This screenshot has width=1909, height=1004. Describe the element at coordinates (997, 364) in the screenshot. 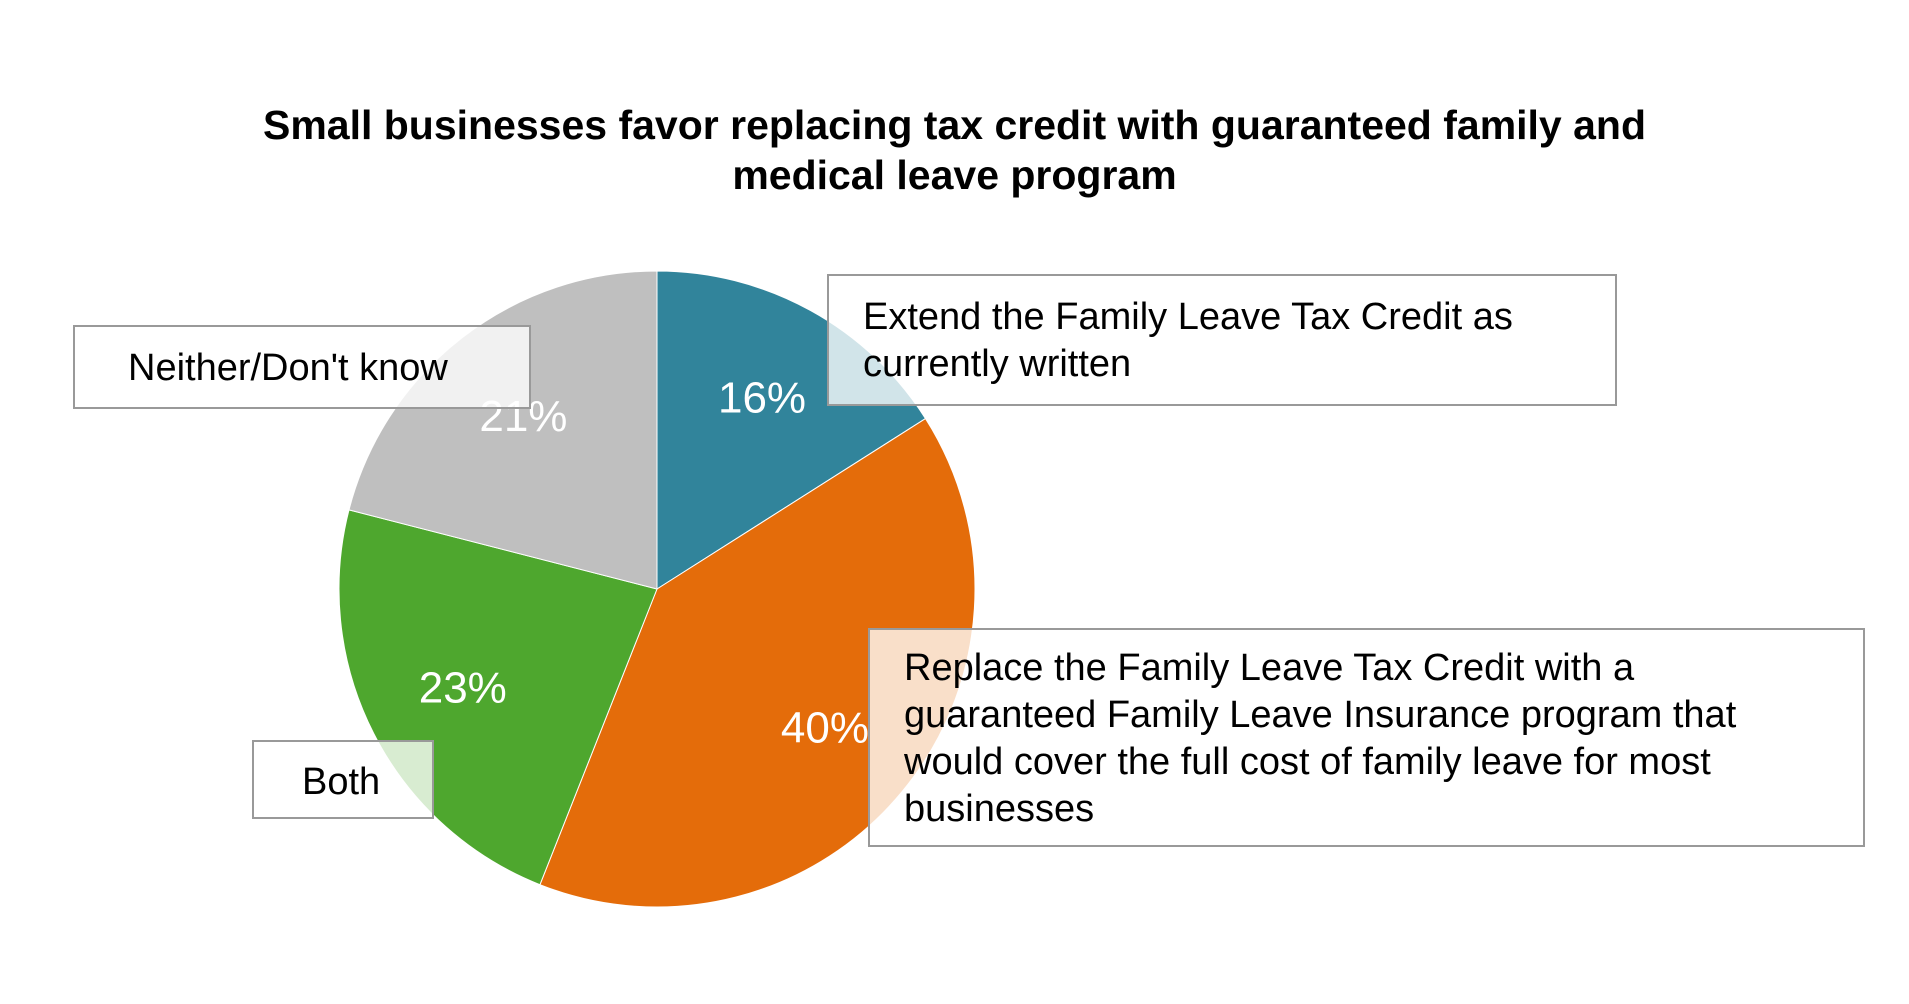

I see `callout-extend-line2: currently written` at that location.